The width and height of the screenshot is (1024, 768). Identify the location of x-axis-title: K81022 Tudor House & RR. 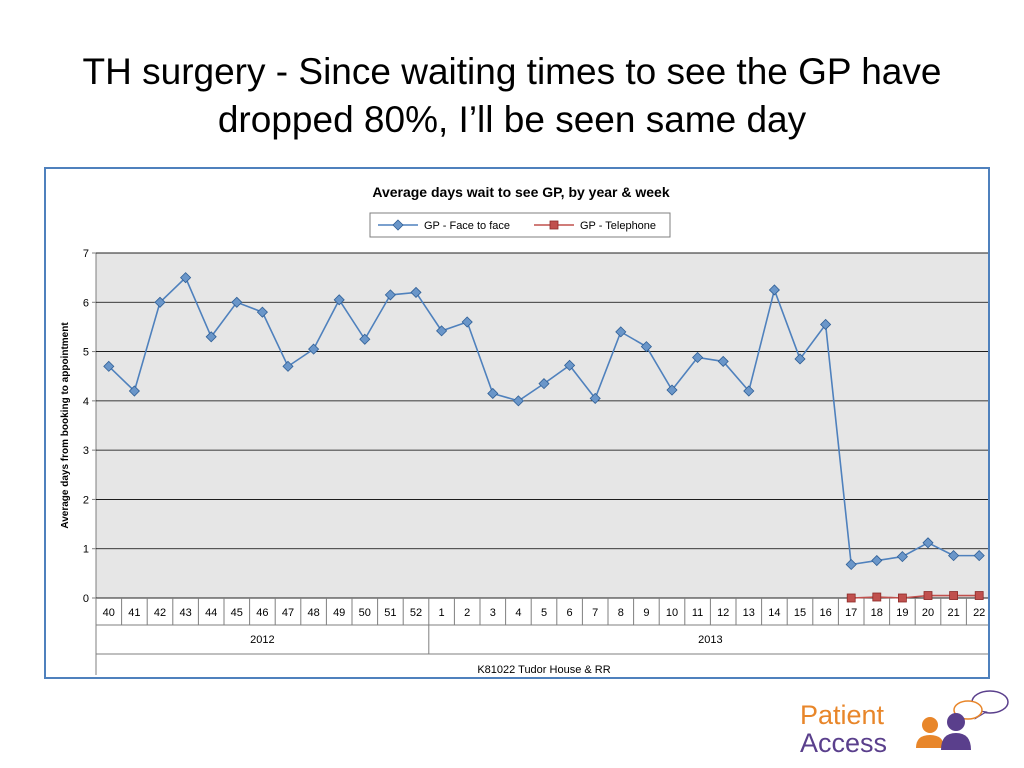
(543, 670).